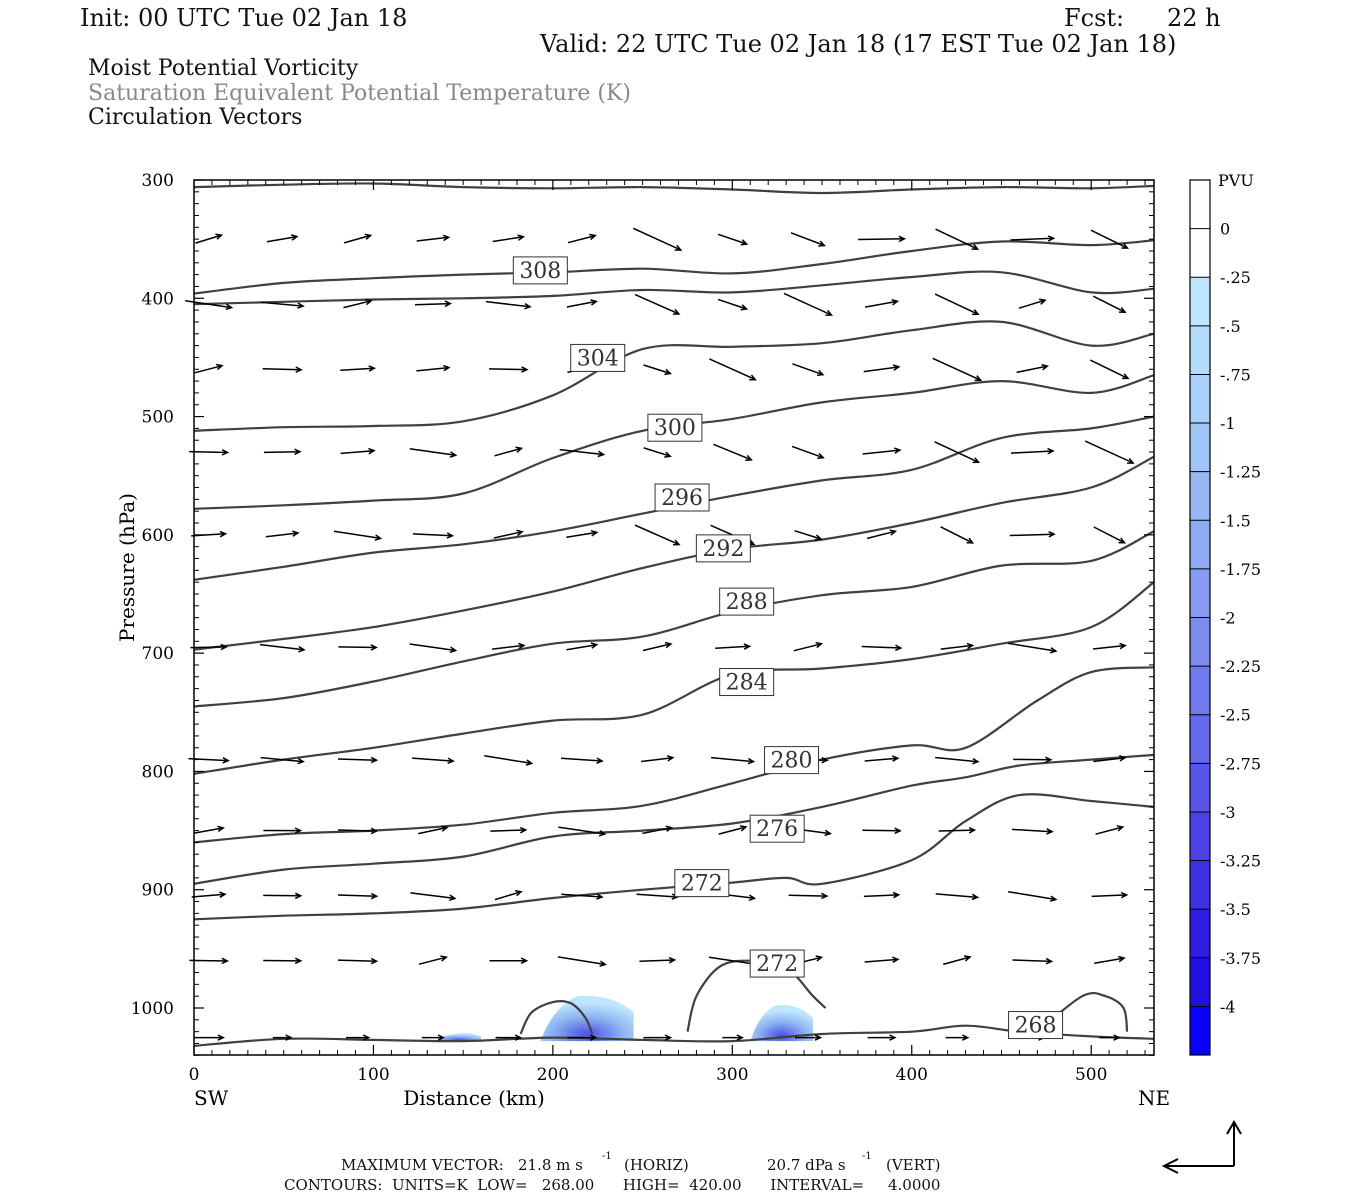  What do you see at coordinates (607, 1156) in the screenshot?
I see `horiz-exponent: -1` at bounding box center [607, 1156].